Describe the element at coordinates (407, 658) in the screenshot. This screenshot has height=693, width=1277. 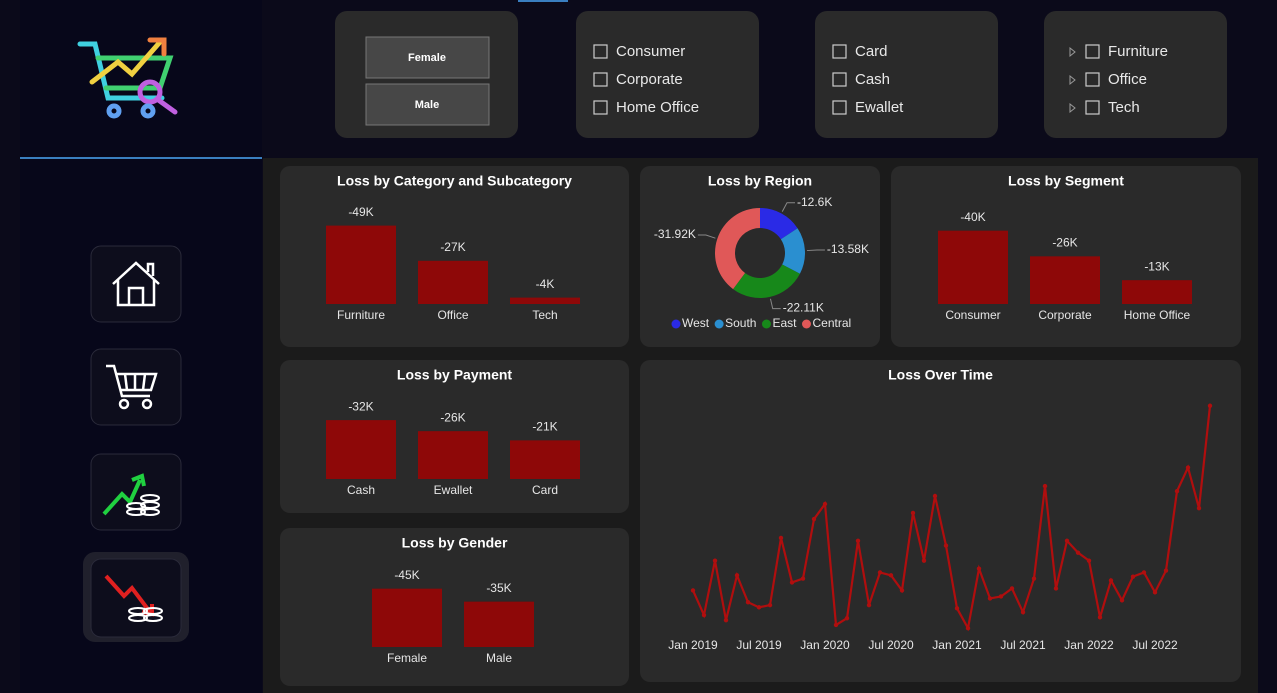
I see `x-tick-label: Female` at that location.